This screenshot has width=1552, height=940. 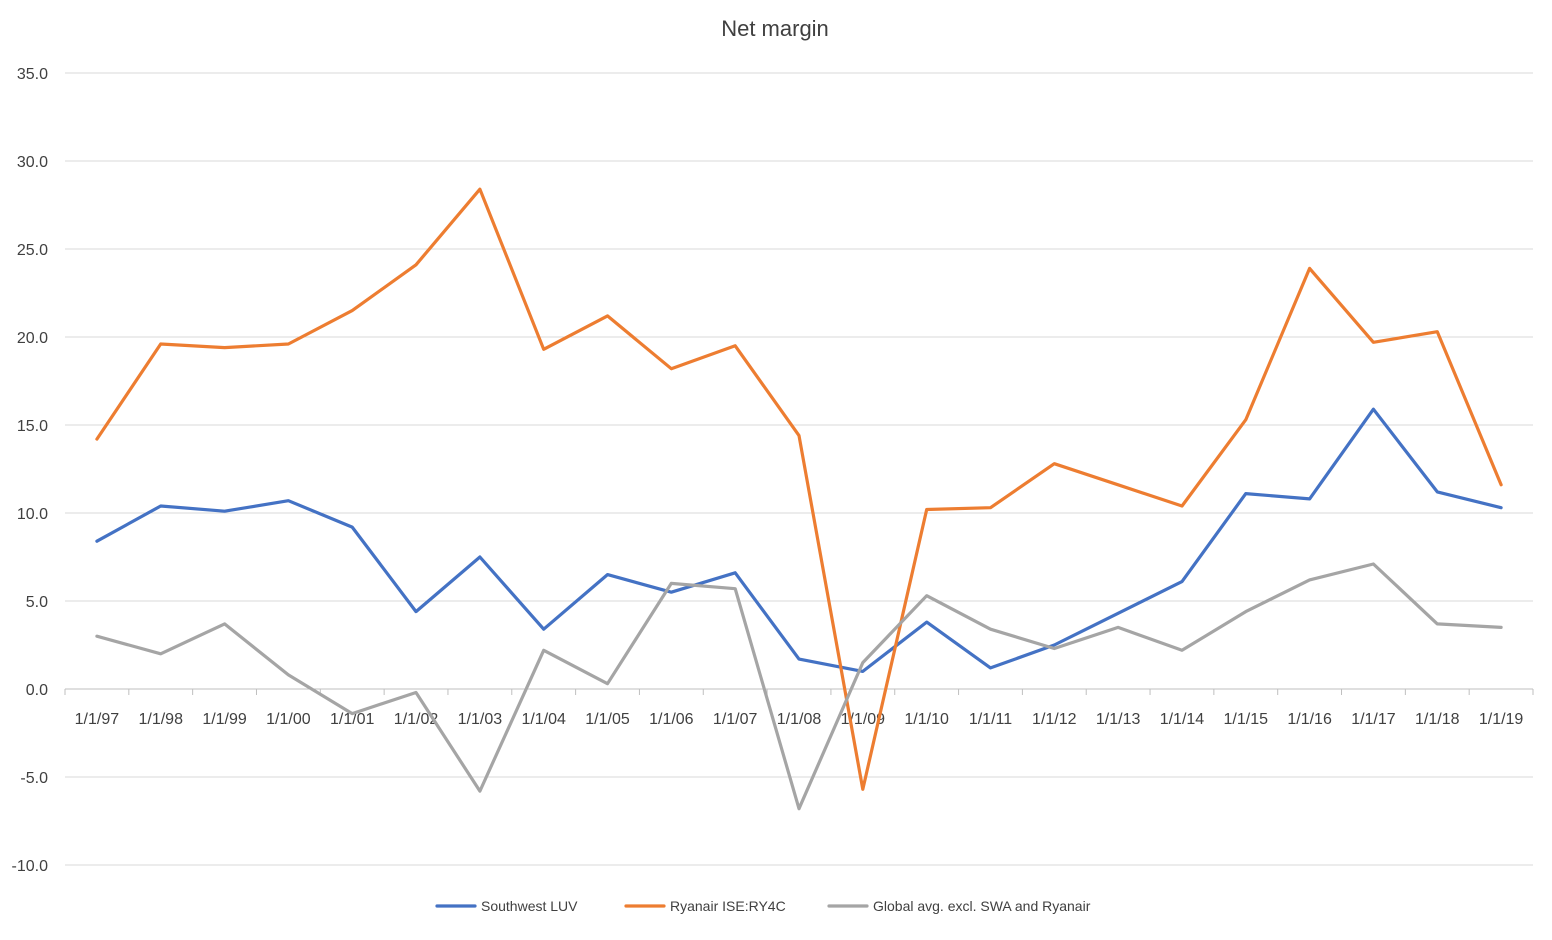 I want to click on x-tick-label: 1/1/12, so click(x=1054, y=719).